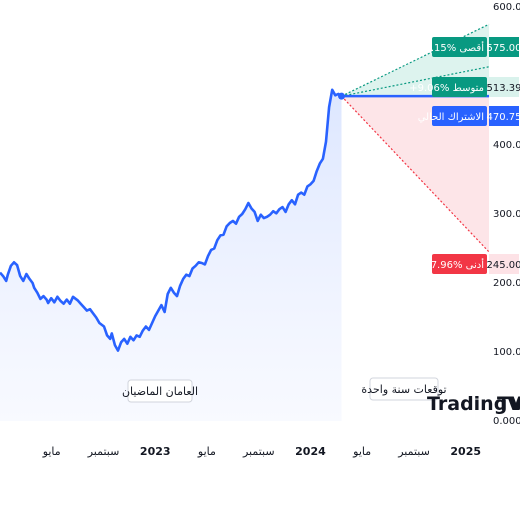 Image resolution: width=520 pixels, height=520 pixels. What do you see at coordinates (342, 96) in the screenshot?
I see `last-price-dot` at bounding box center [342, 96].